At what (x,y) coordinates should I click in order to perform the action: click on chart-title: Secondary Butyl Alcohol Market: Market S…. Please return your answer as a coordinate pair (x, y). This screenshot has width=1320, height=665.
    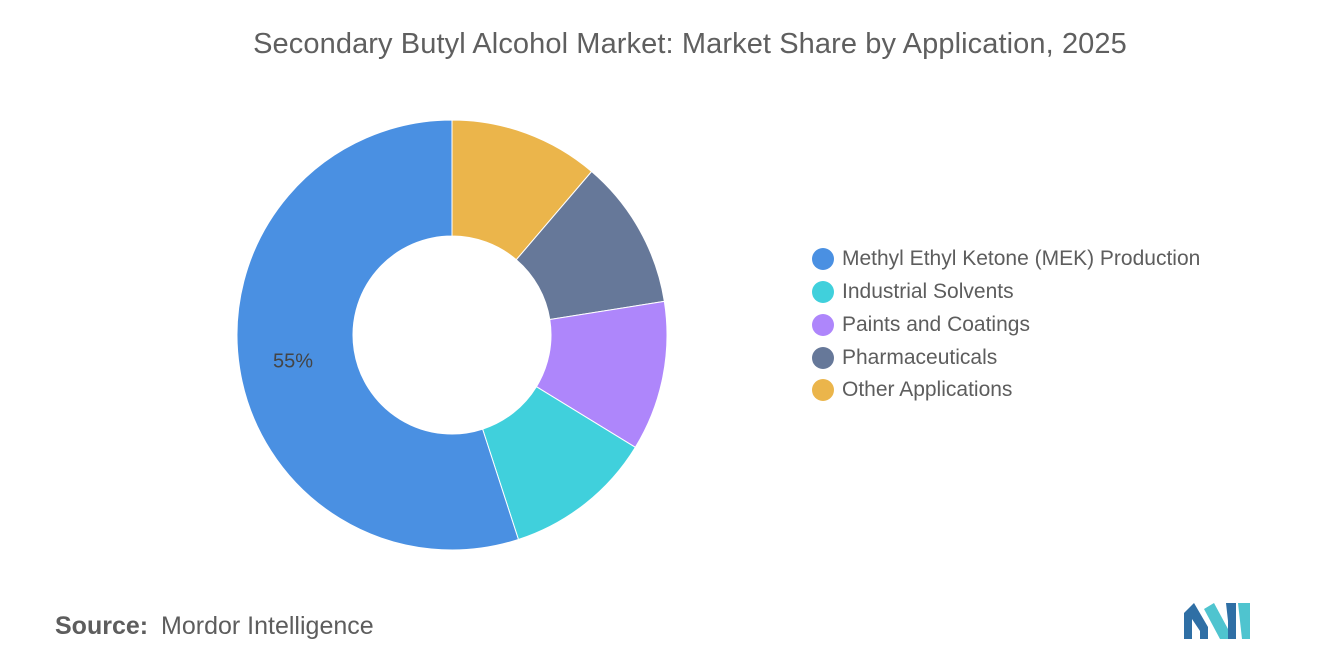
    Looking at the image, I should click on (690, 44).